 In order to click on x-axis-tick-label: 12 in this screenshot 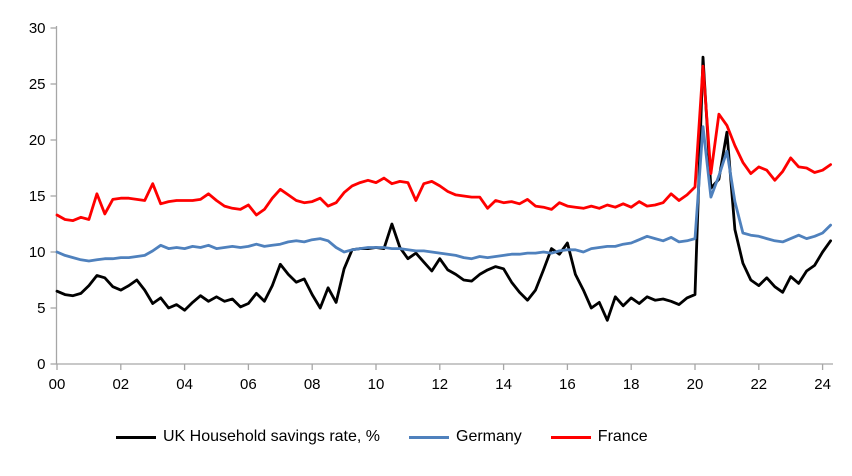, I will do `click(439, 384)`.